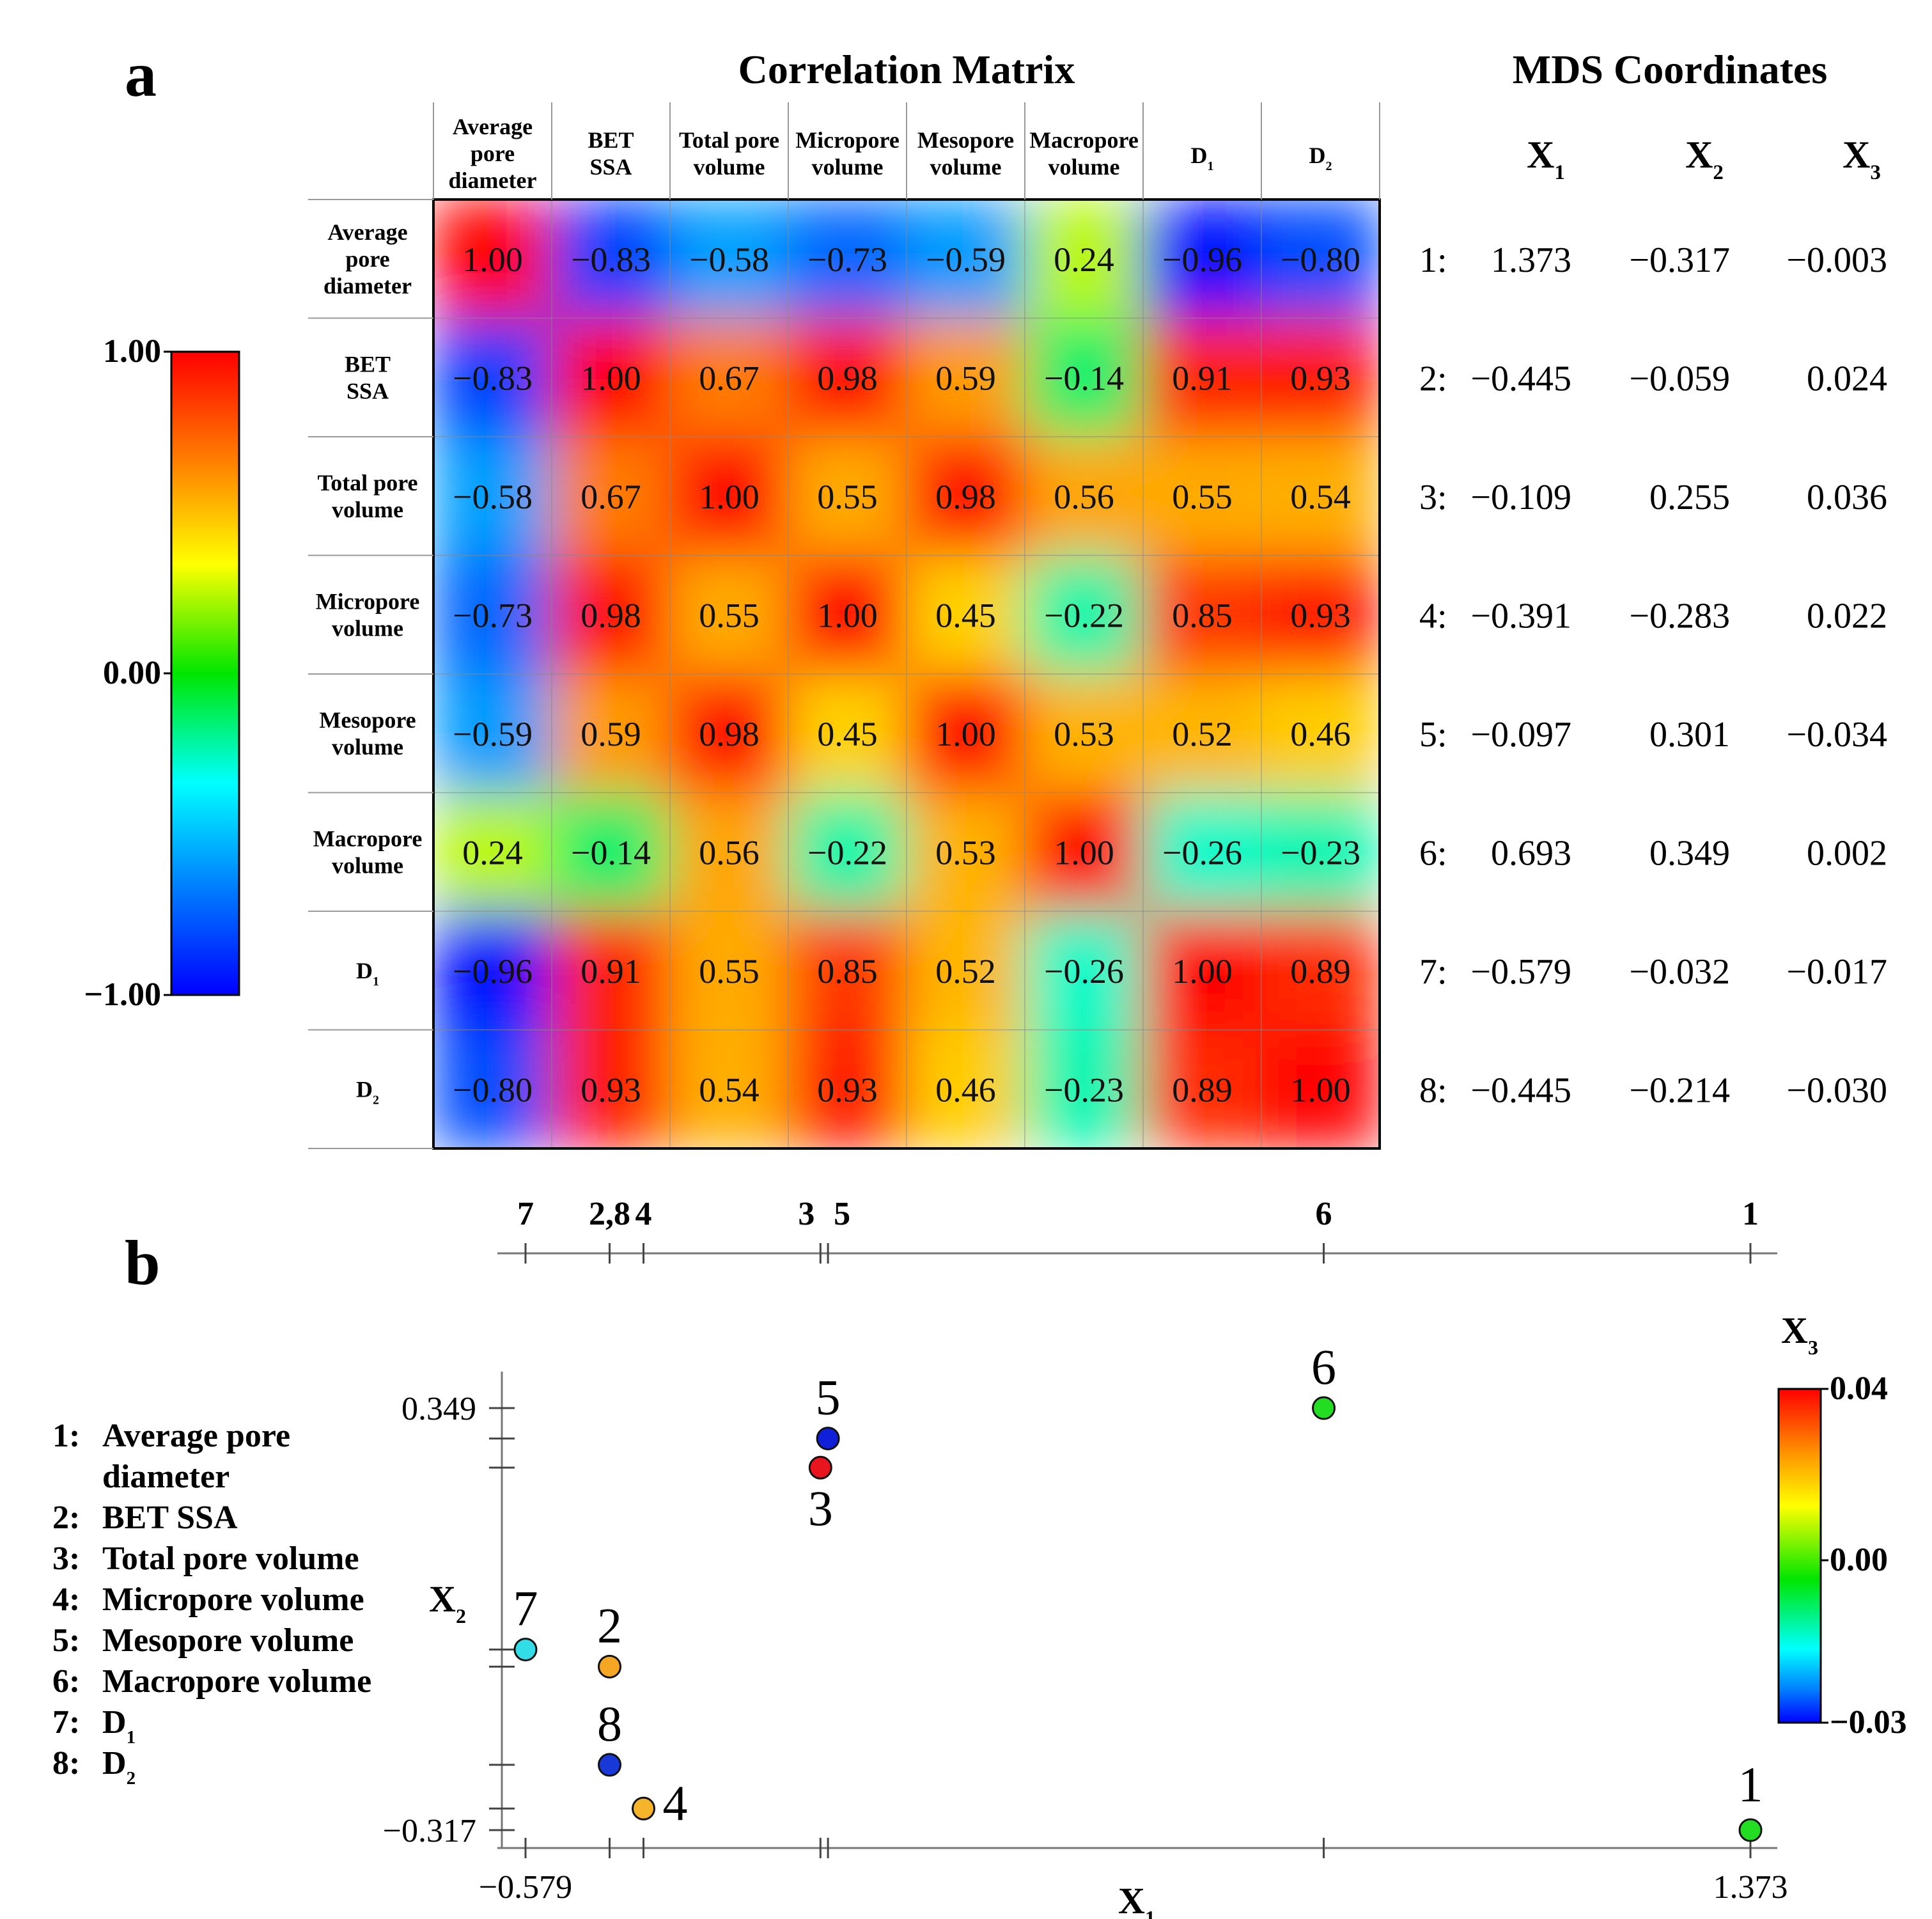  I want to click on x-axis-tick-label: −0.579, so click(525, 1887).